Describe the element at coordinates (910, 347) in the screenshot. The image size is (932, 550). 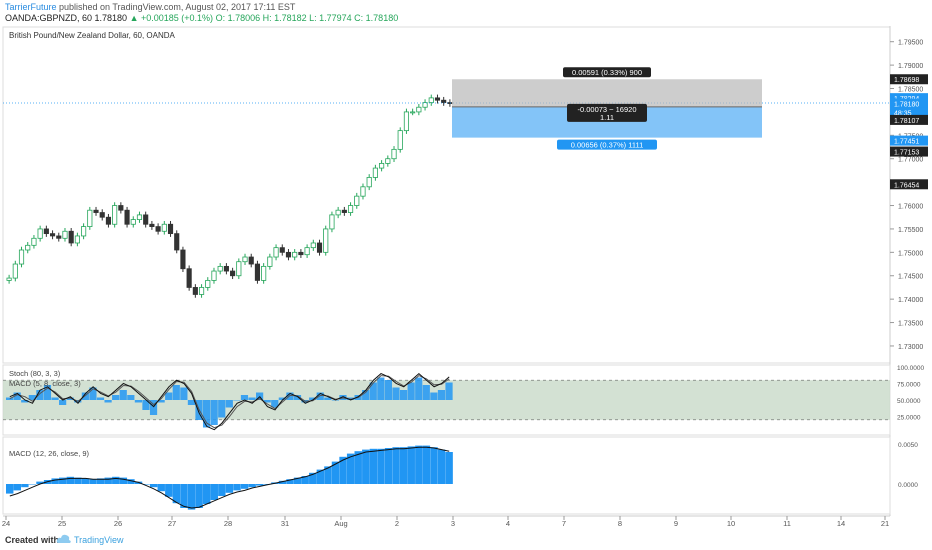
I see `price-tick-label: 1.73000` at that location.